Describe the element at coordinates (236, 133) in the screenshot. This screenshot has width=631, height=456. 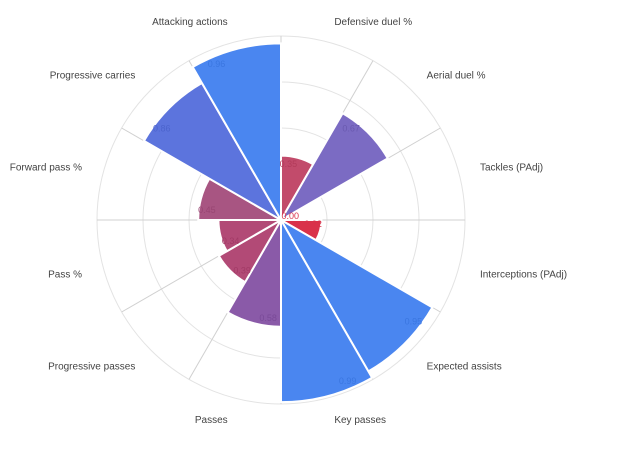
I see `bar-attacking-actions` at that location.